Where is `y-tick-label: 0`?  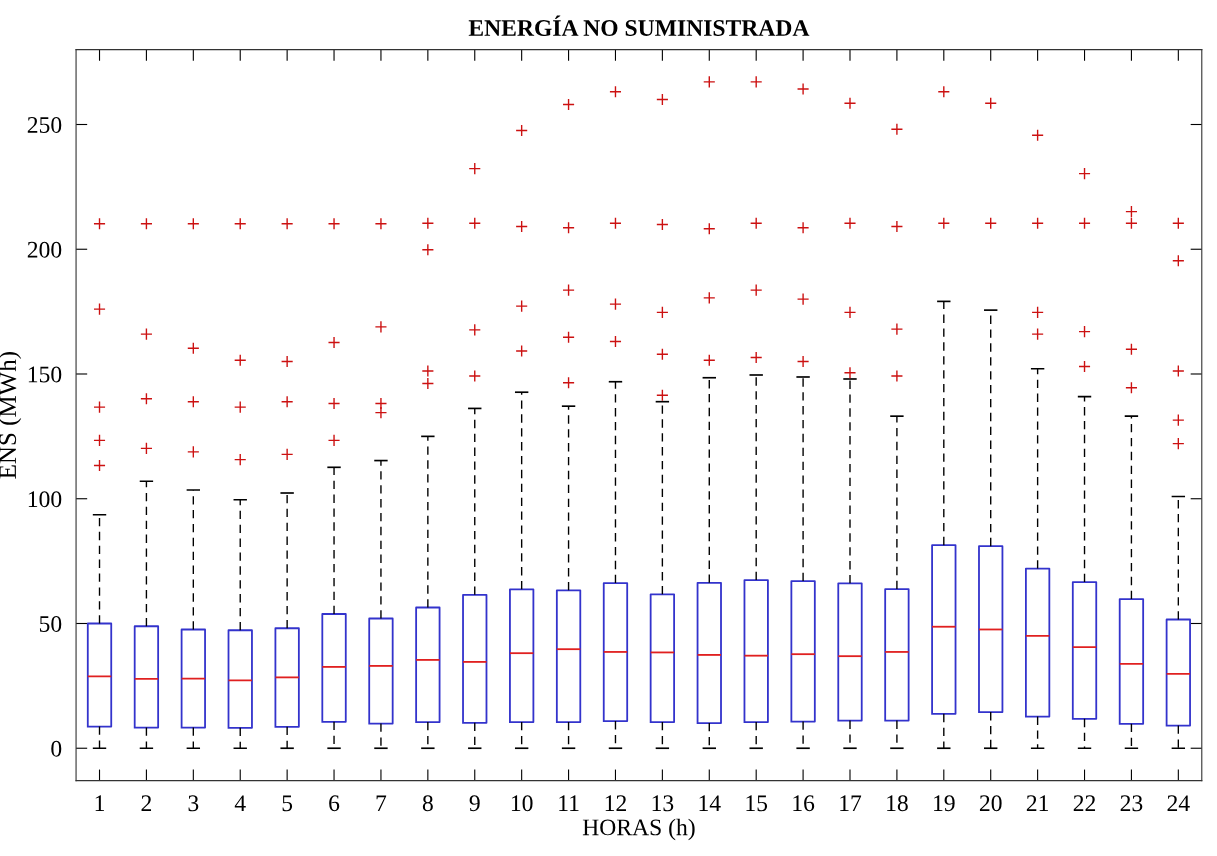
y-tick-label: 0 is located at coordinates (56, 748).